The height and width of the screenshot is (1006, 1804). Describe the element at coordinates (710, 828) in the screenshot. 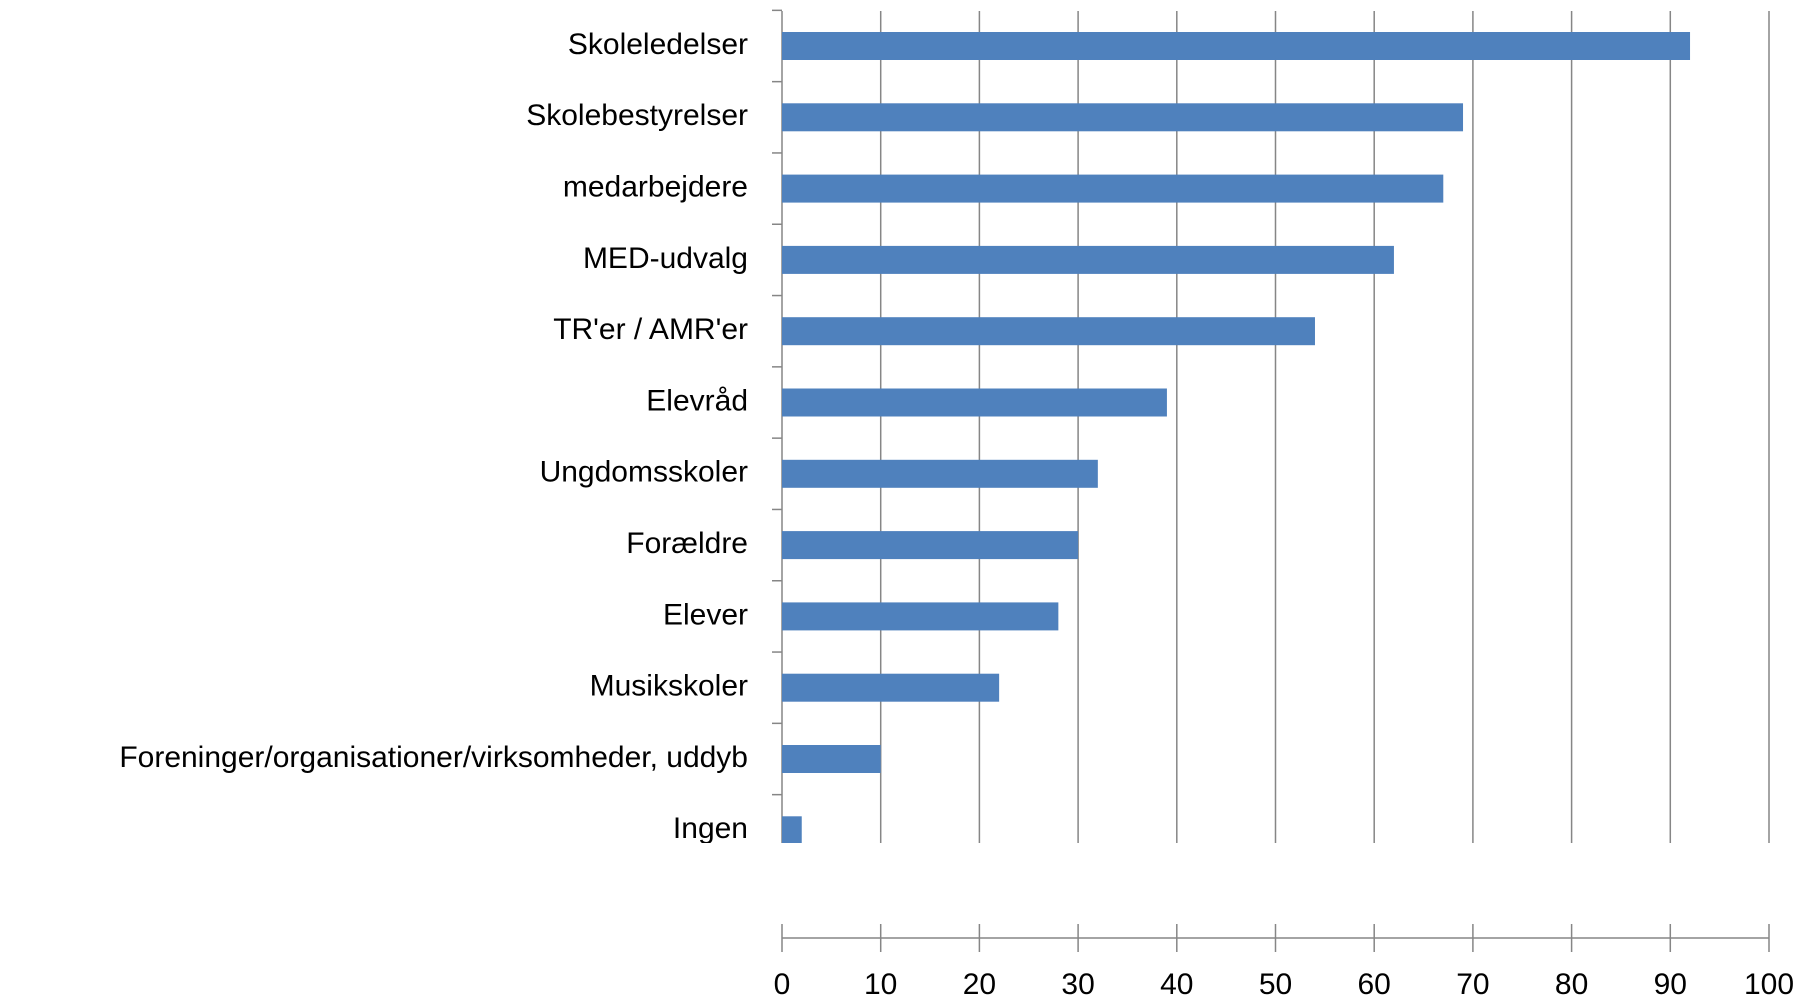

I see `y-tick-label: Ingen` at that location.